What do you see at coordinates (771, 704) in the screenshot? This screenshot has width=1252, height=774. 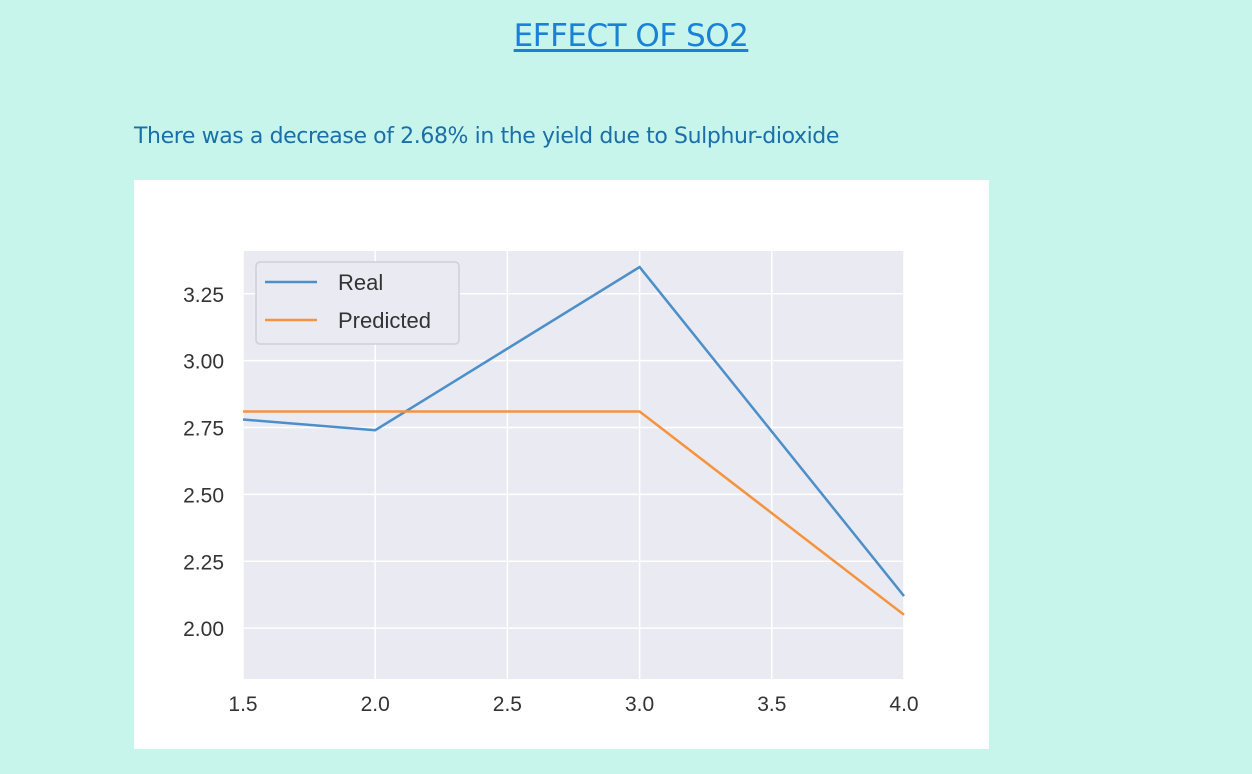 I see `x-tick-label: 3.5` at bounding box center [771, 704].